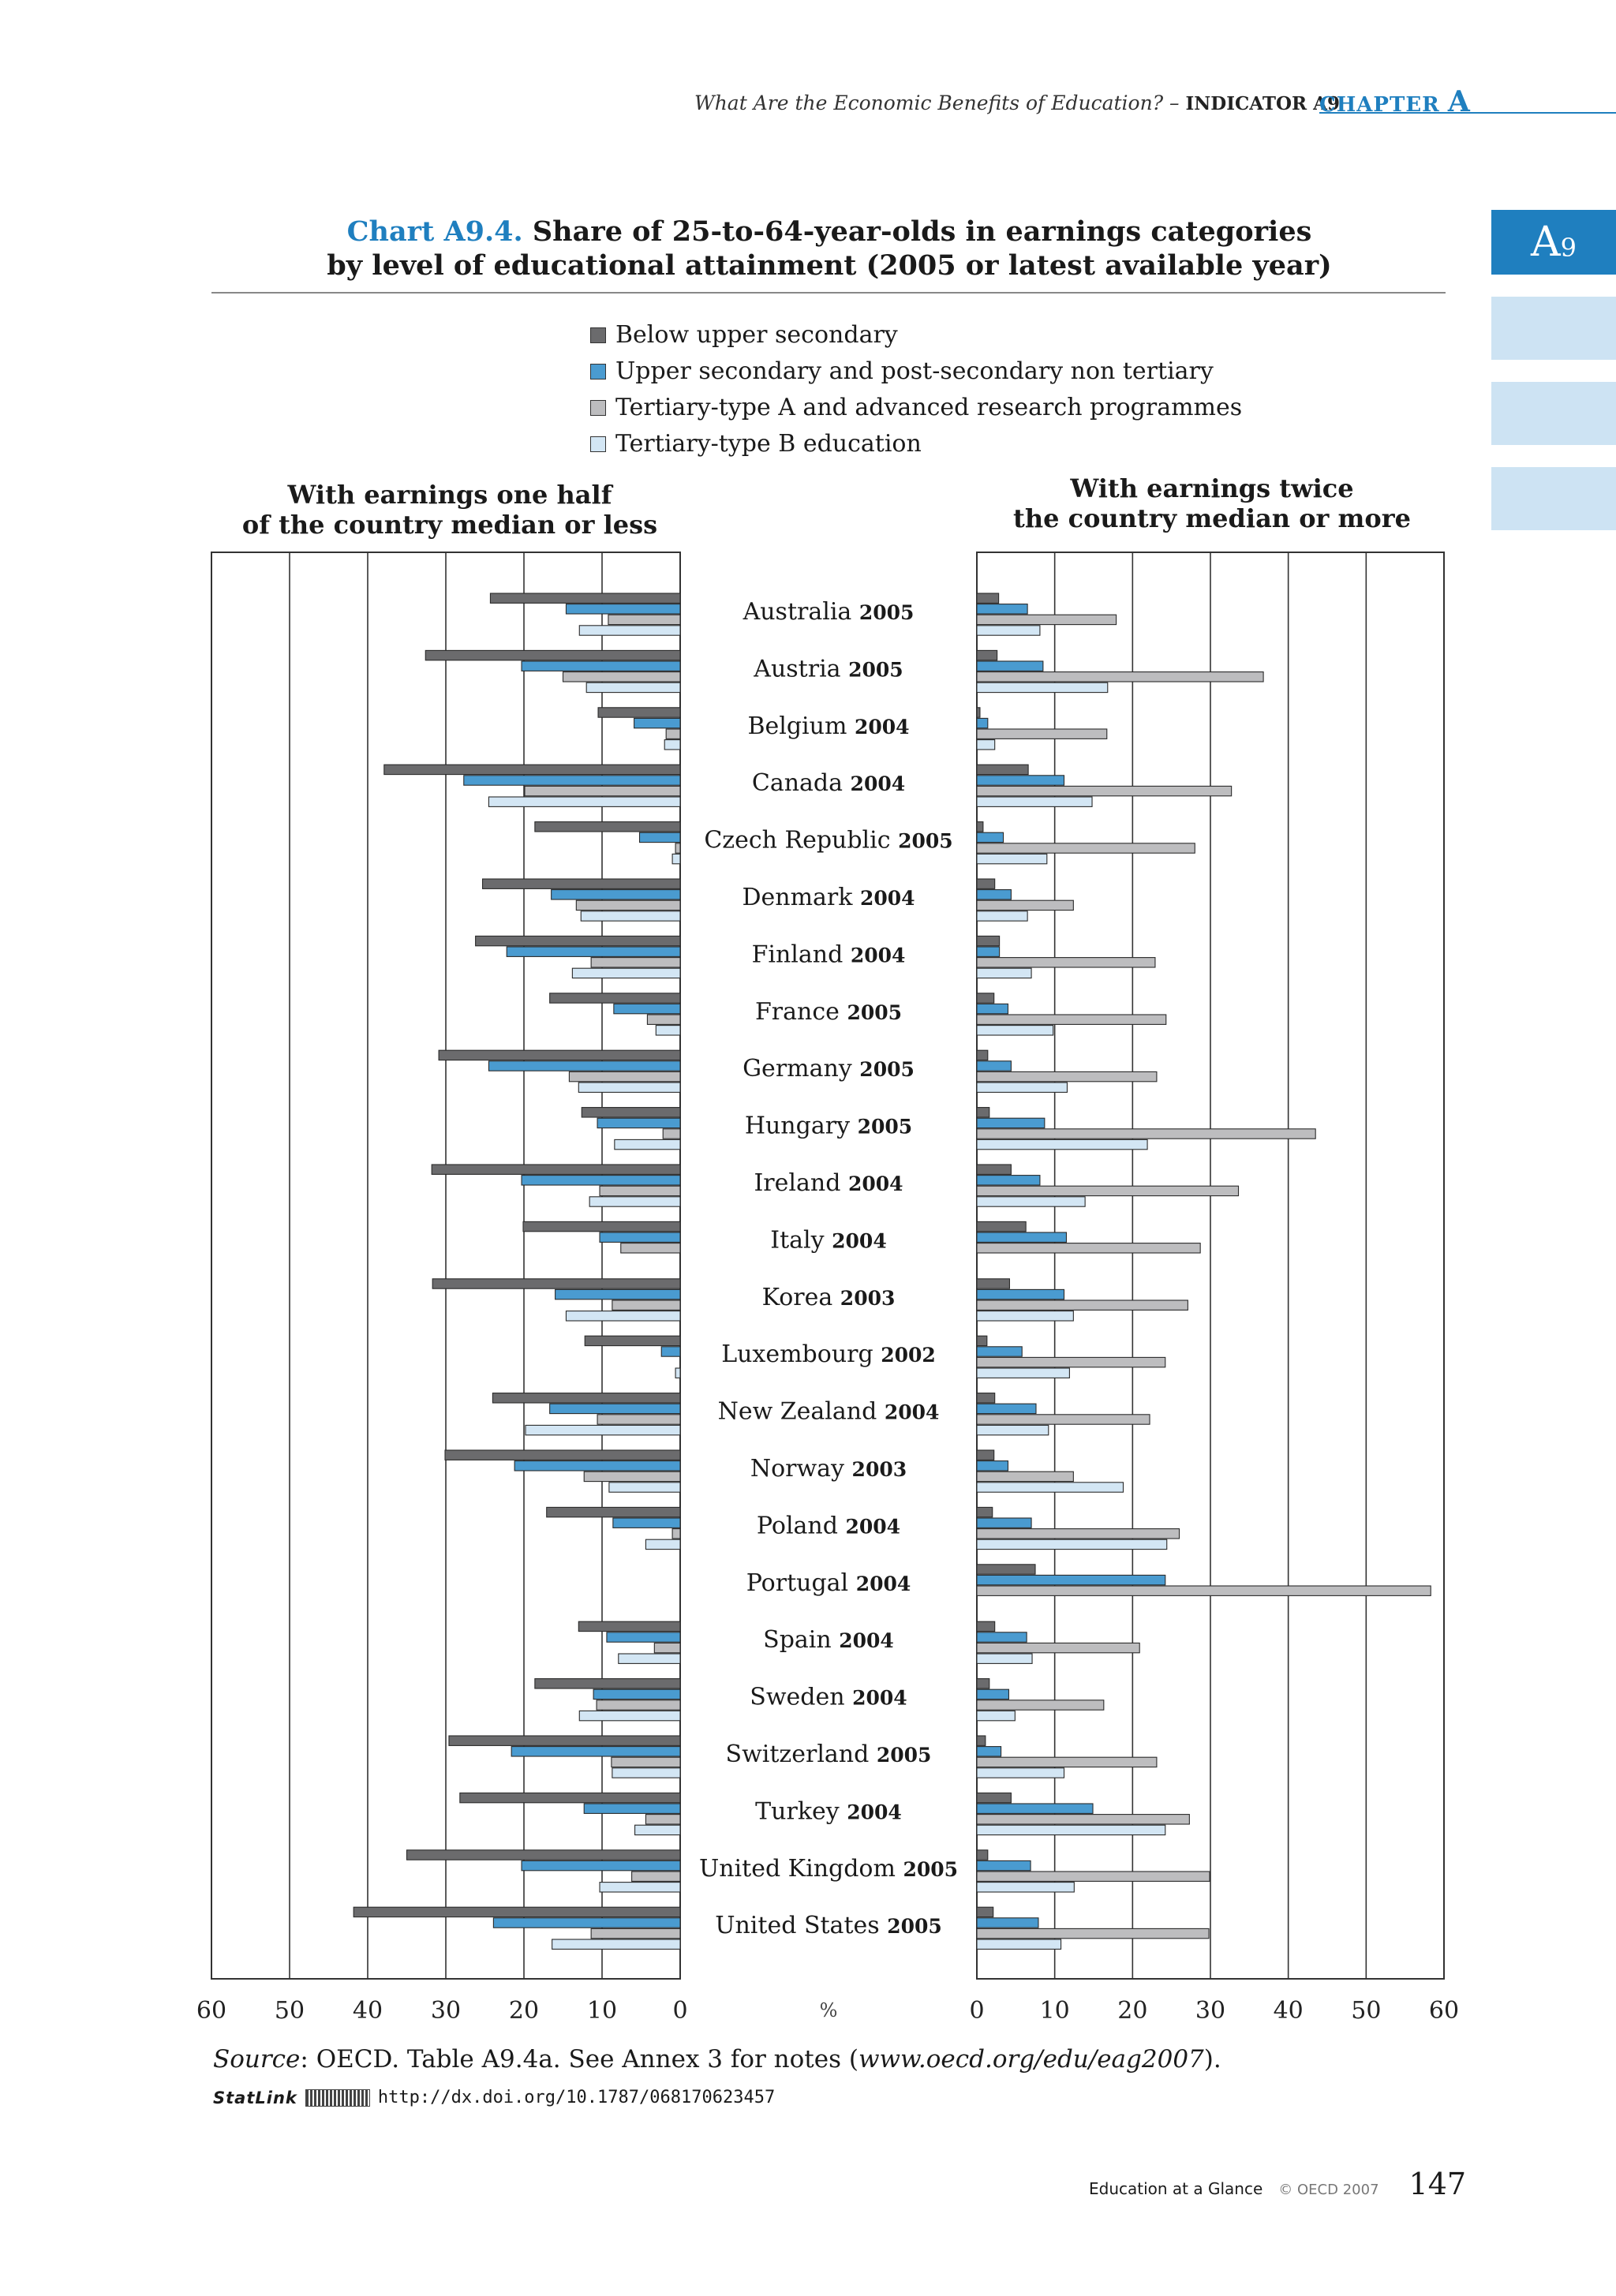 This screenshot has height=2296, width=1616. I want to click on country-label: France 2005, so click(828, 1012).